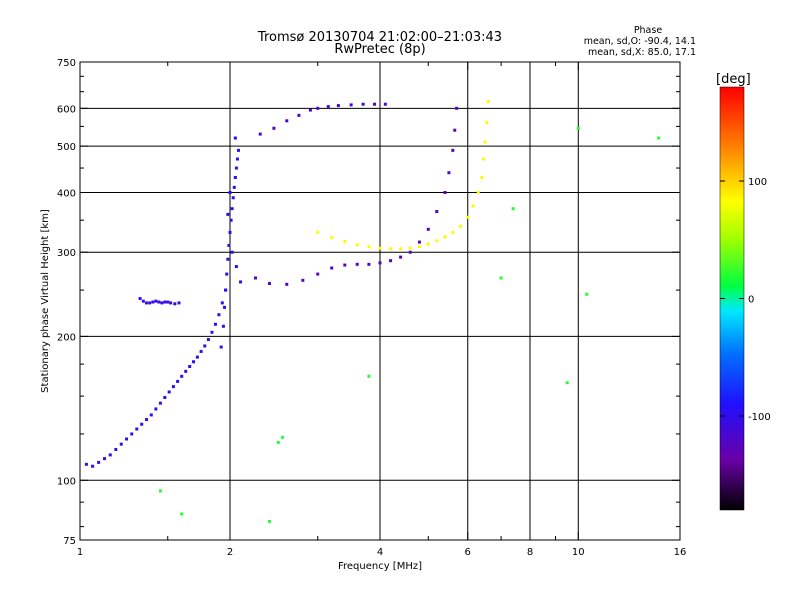  What do you see at coordinates (66, 109) in the screenshot?
I see `y-tick-label: 600` at bounding box center [66, 109].